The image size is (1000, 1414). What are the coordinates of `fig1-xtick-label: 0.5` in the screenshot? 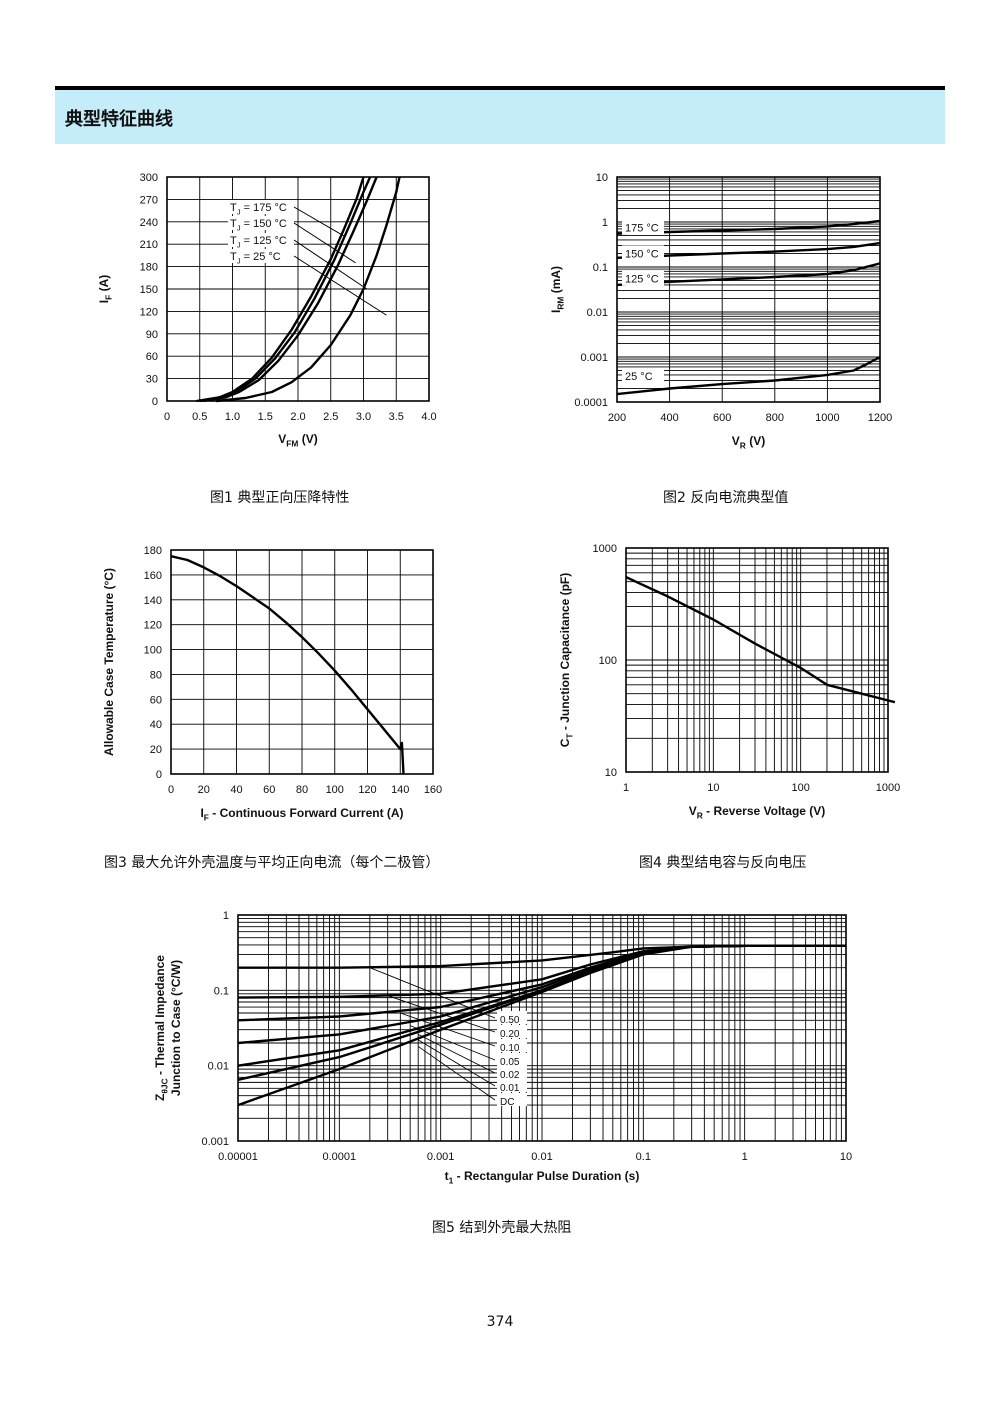 It's located at (199, 417).